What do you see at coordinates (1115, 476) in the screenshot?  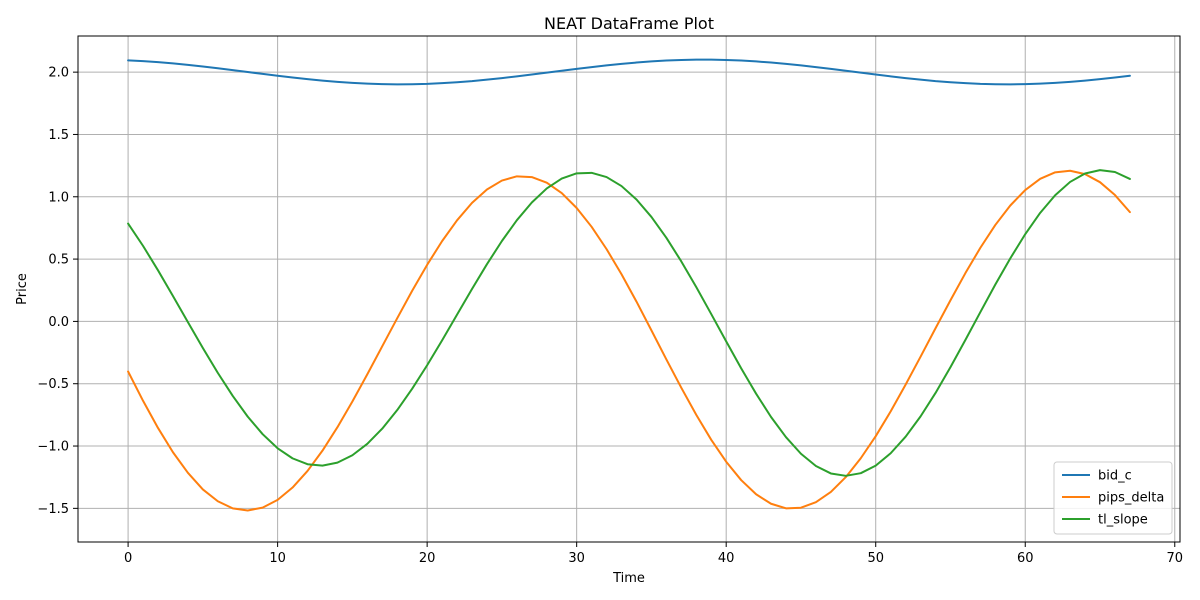 I see `legend-label-bid_c: bid_c` at bounding box center [1115, 476].